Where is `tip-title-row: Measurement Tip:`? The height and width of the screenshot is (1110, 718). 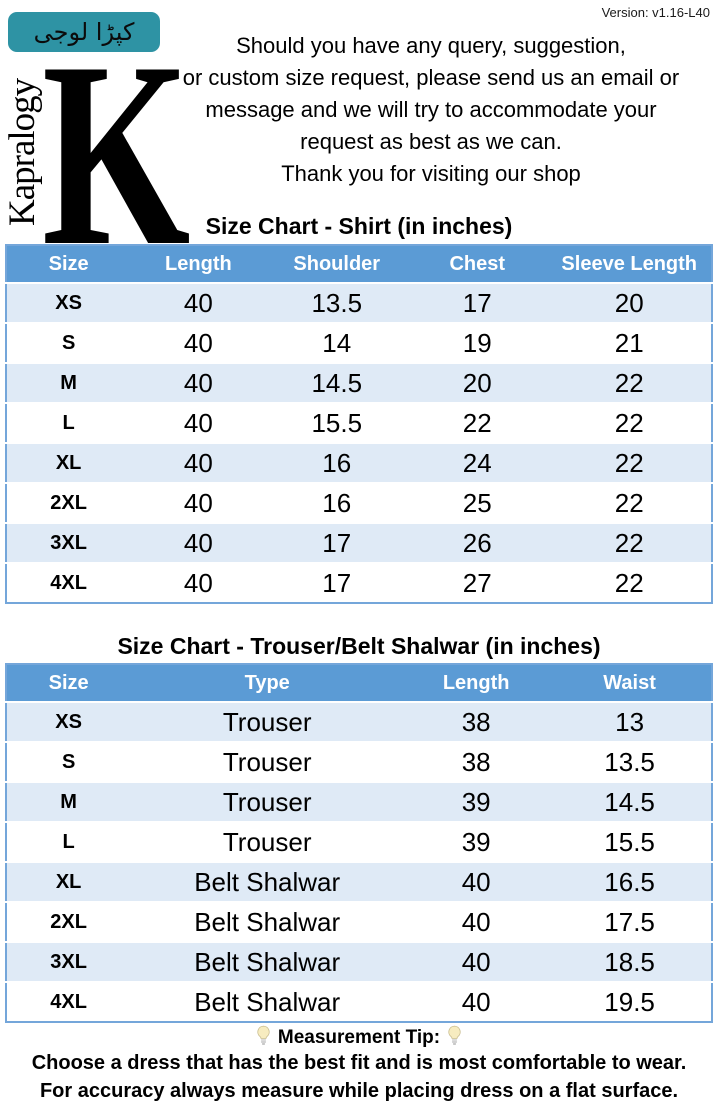
tip-title-row: Measurement Tip: is located at coordinates (359, 1038).